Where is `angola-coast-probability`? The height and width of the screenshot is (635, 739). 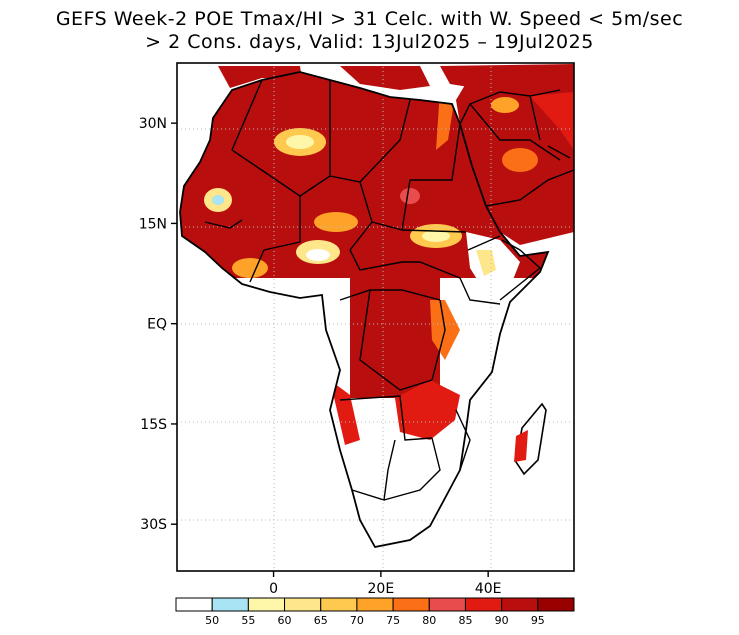 angola-coast-probability is located at coordinates (345, 412).